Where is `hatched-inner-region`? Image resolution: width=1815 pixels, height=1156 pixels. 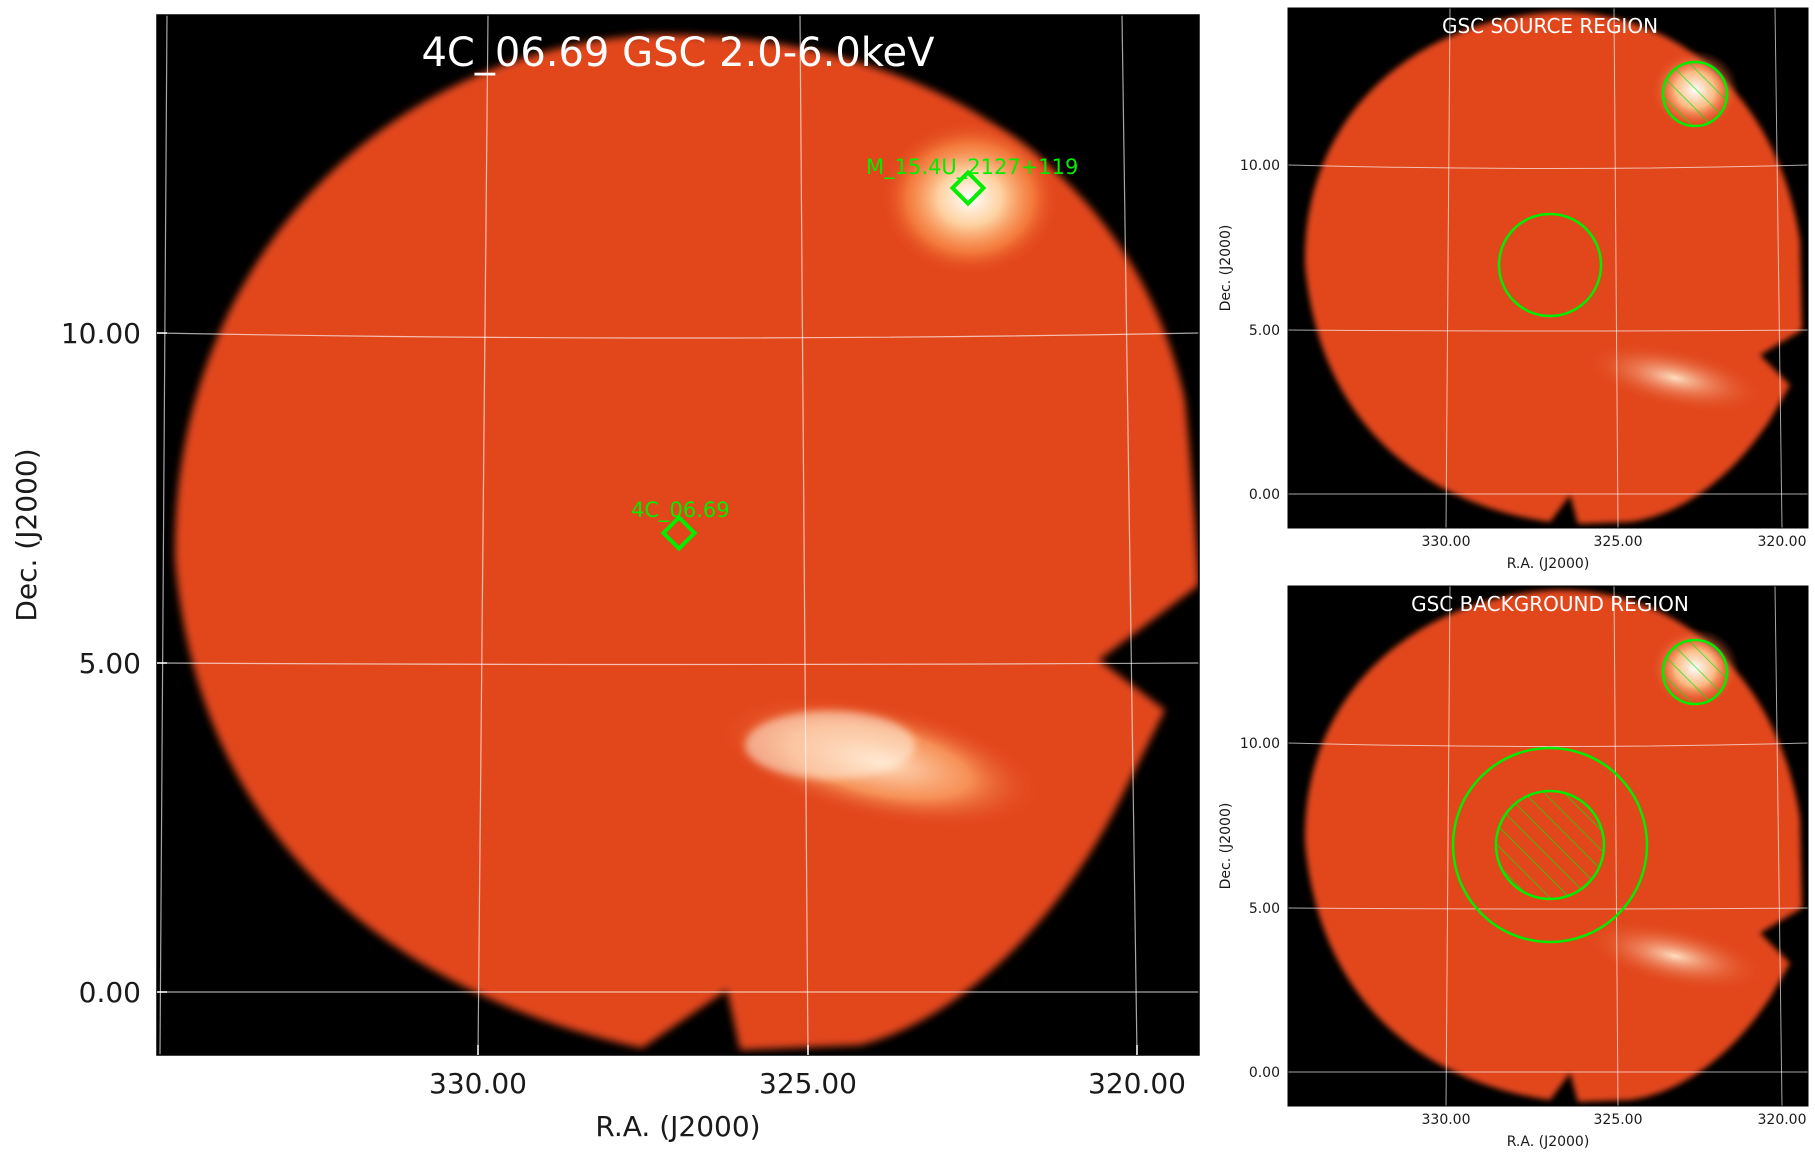
hatched-inner-region is located at coordinates (1550, 845).